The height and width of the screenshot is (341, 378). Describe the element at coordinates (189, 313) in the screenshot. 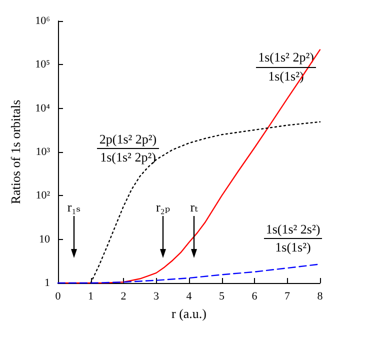

I see `x-axis-title: r (a.u.)` at that location.